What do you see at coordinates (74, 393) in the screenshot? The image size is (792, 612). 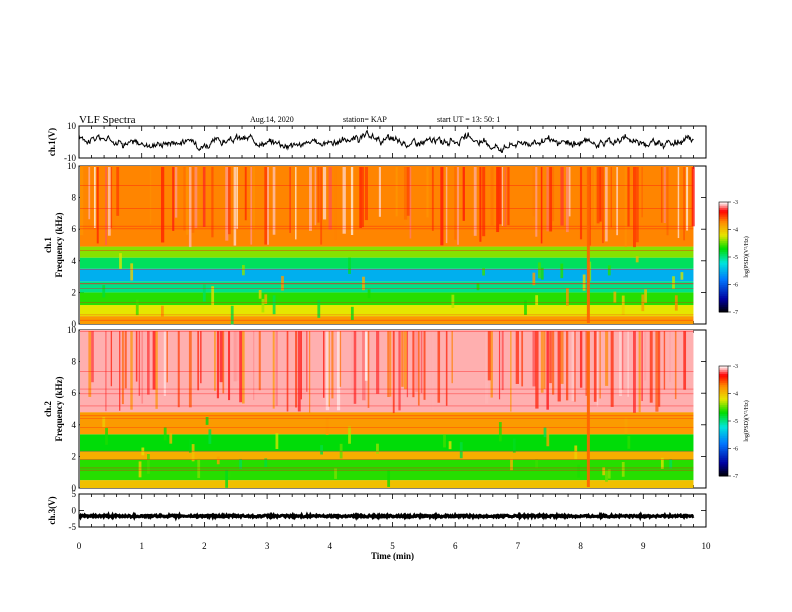 I see `y-tick-label: 6` at bounding box center [74, 393].